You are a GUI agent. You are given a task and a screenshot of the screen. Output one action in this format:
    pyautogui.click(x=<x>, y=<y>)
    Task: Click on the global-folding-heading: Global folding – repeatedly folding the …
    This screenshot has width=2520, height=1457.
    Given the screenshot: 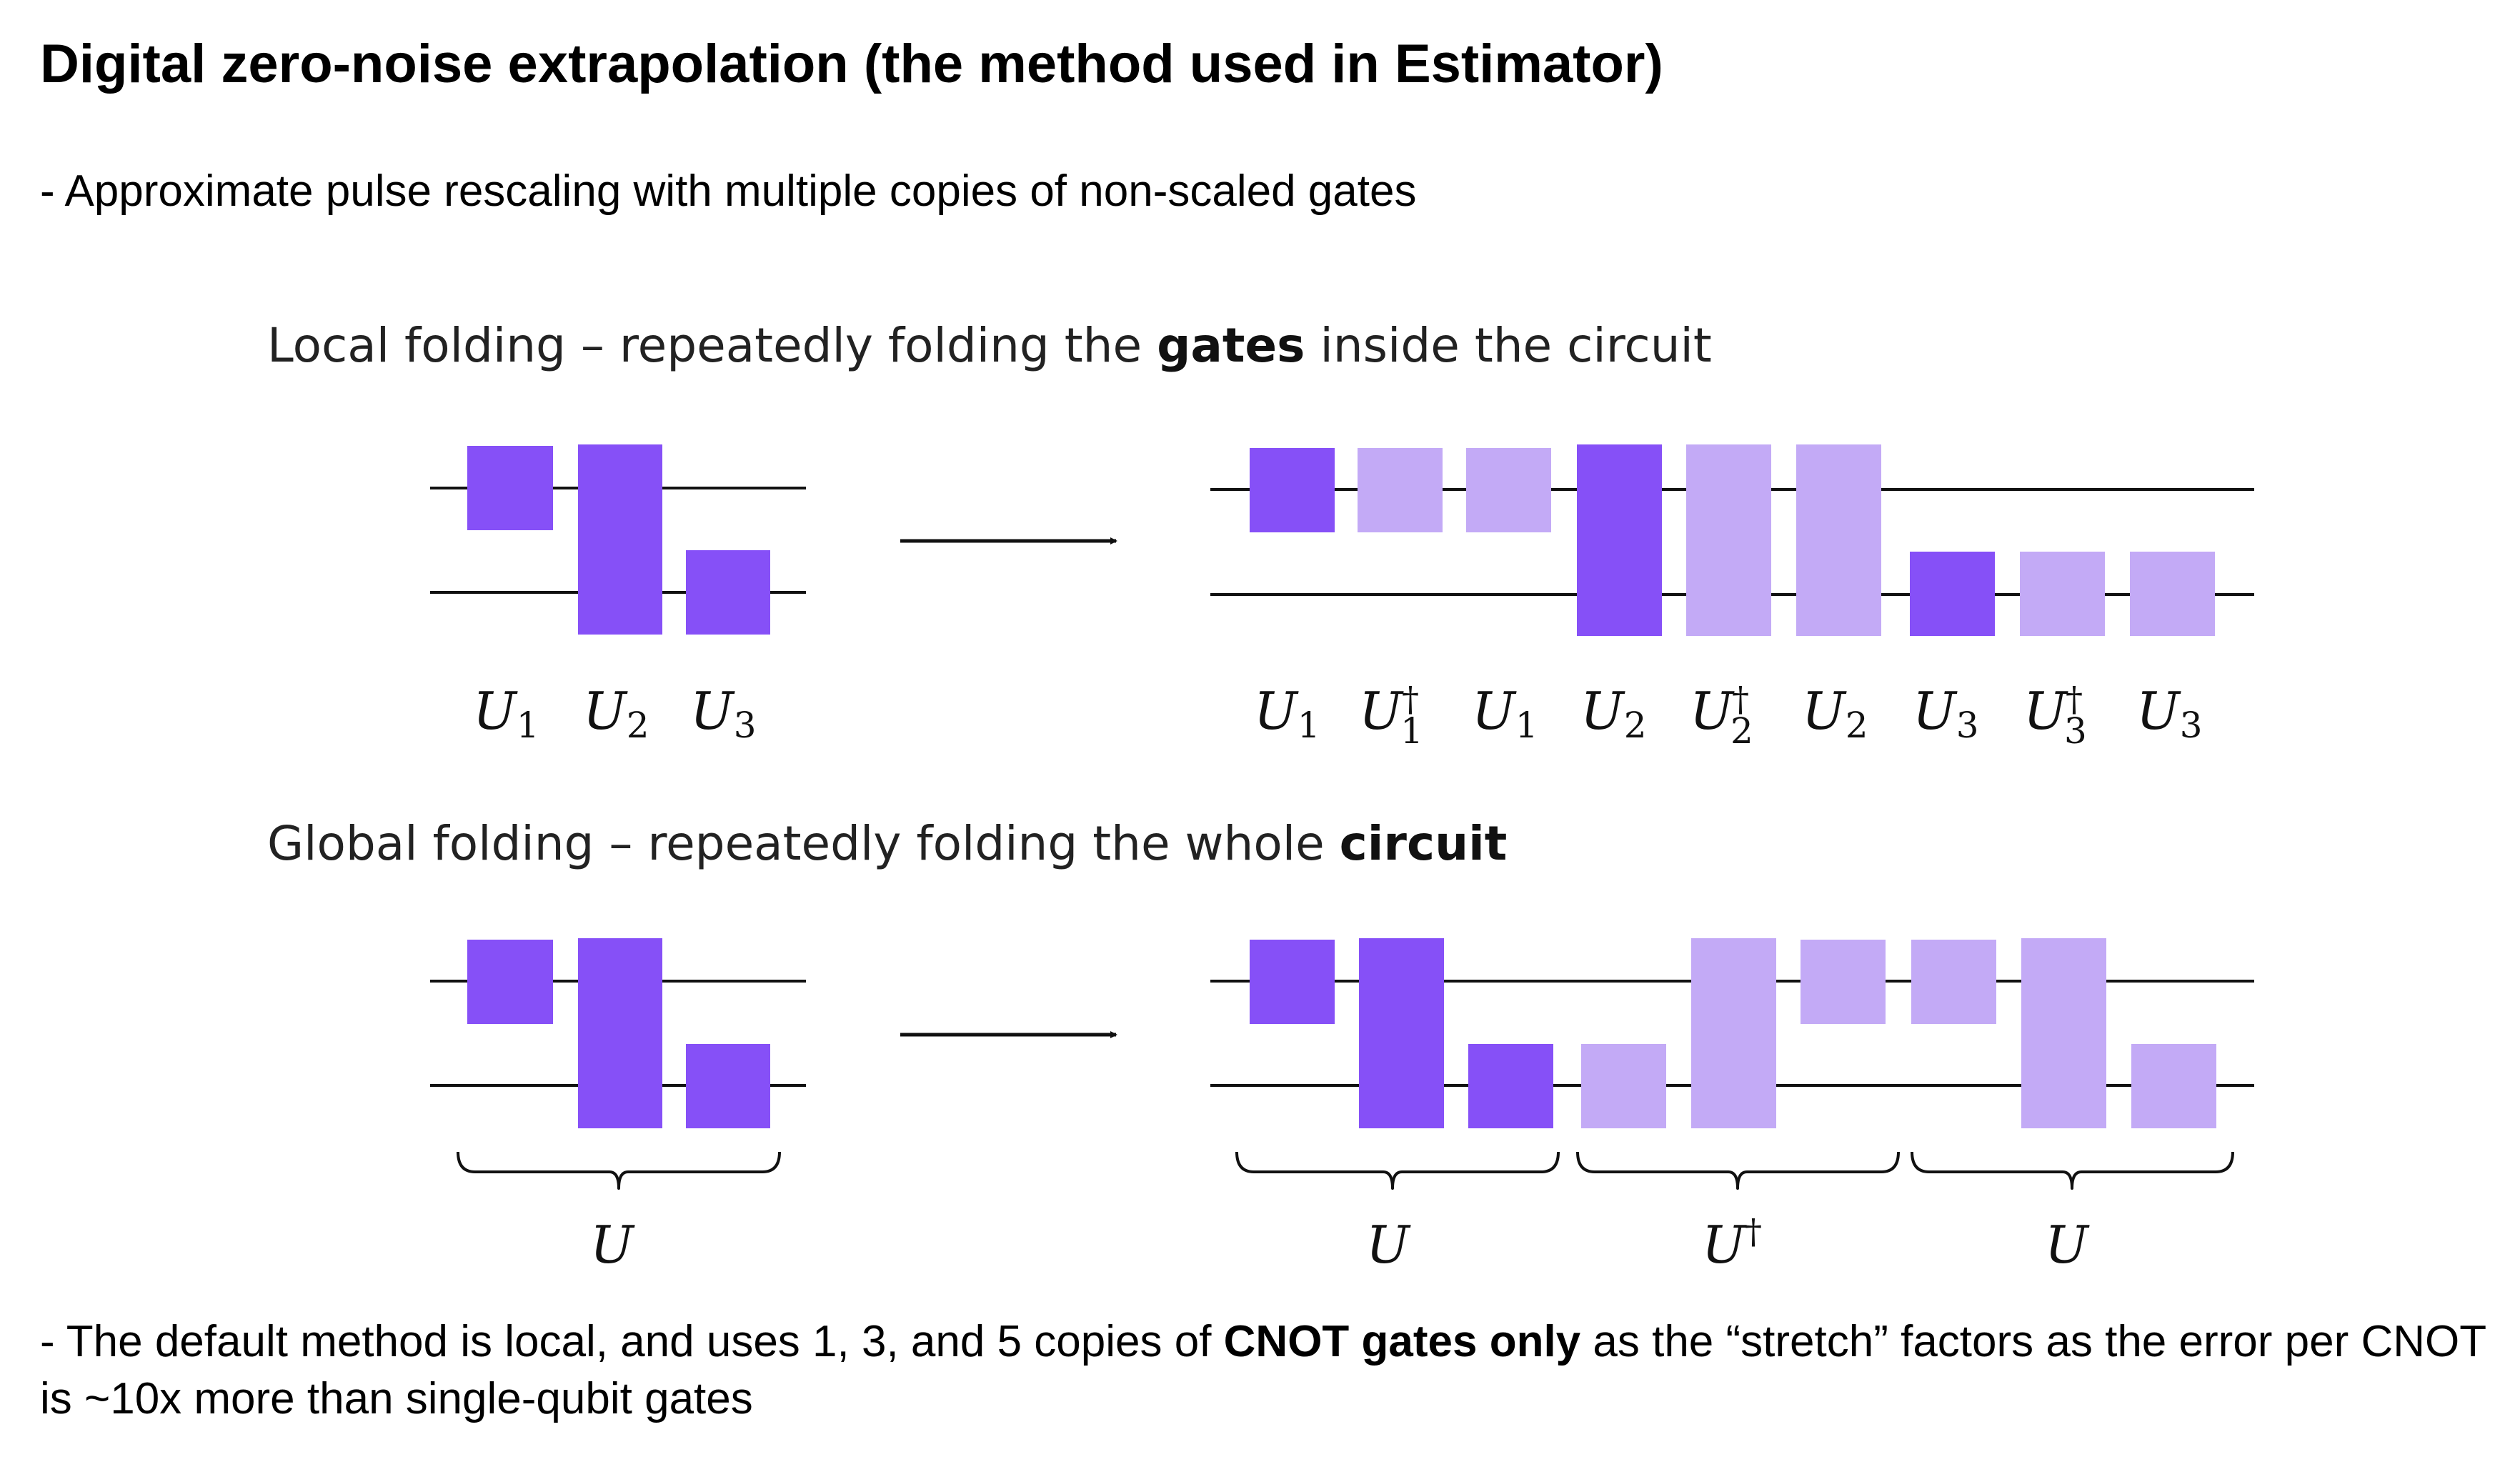 What is the action you would take?
    pyautogui.click(x=887, y=843)
    